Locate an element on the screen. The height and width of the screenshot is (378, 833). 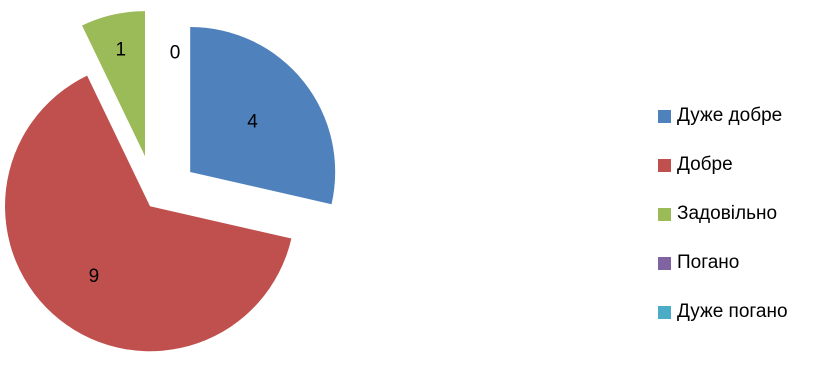
legend-label: Дуже погано is located at coordinates (732, 311).